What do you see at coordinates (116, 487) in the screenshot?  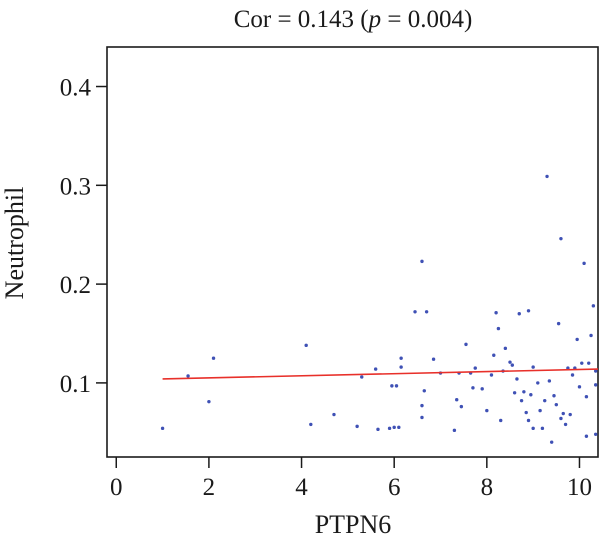 I see `x-tick-label: 0` at bounding box center [116, 487].